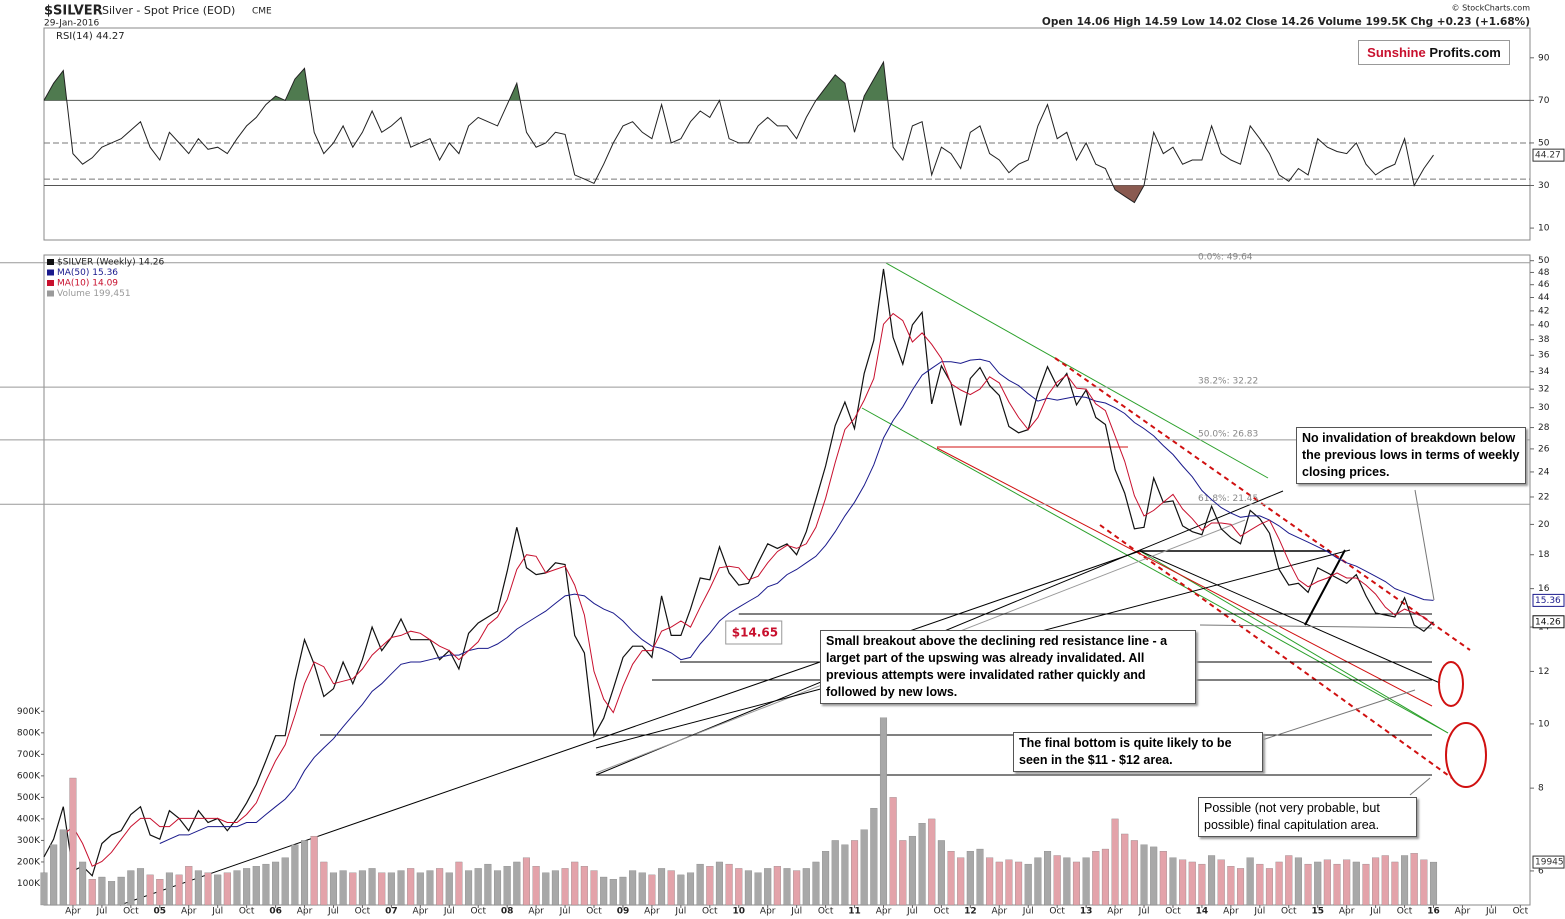 This screenshot has width=1565, height=919. I want to click on y-tick-label: 20, so click(1544, 525).